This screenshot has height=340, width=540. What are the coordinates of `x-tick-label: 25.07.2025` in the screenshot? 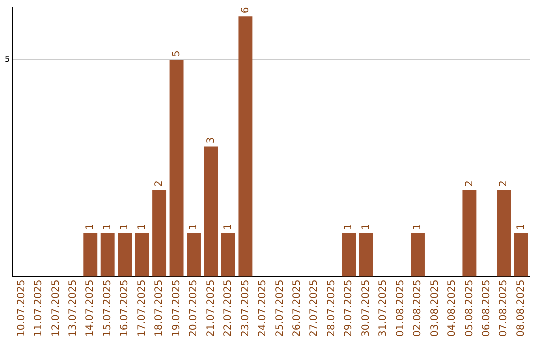 It's located at (280, 309).